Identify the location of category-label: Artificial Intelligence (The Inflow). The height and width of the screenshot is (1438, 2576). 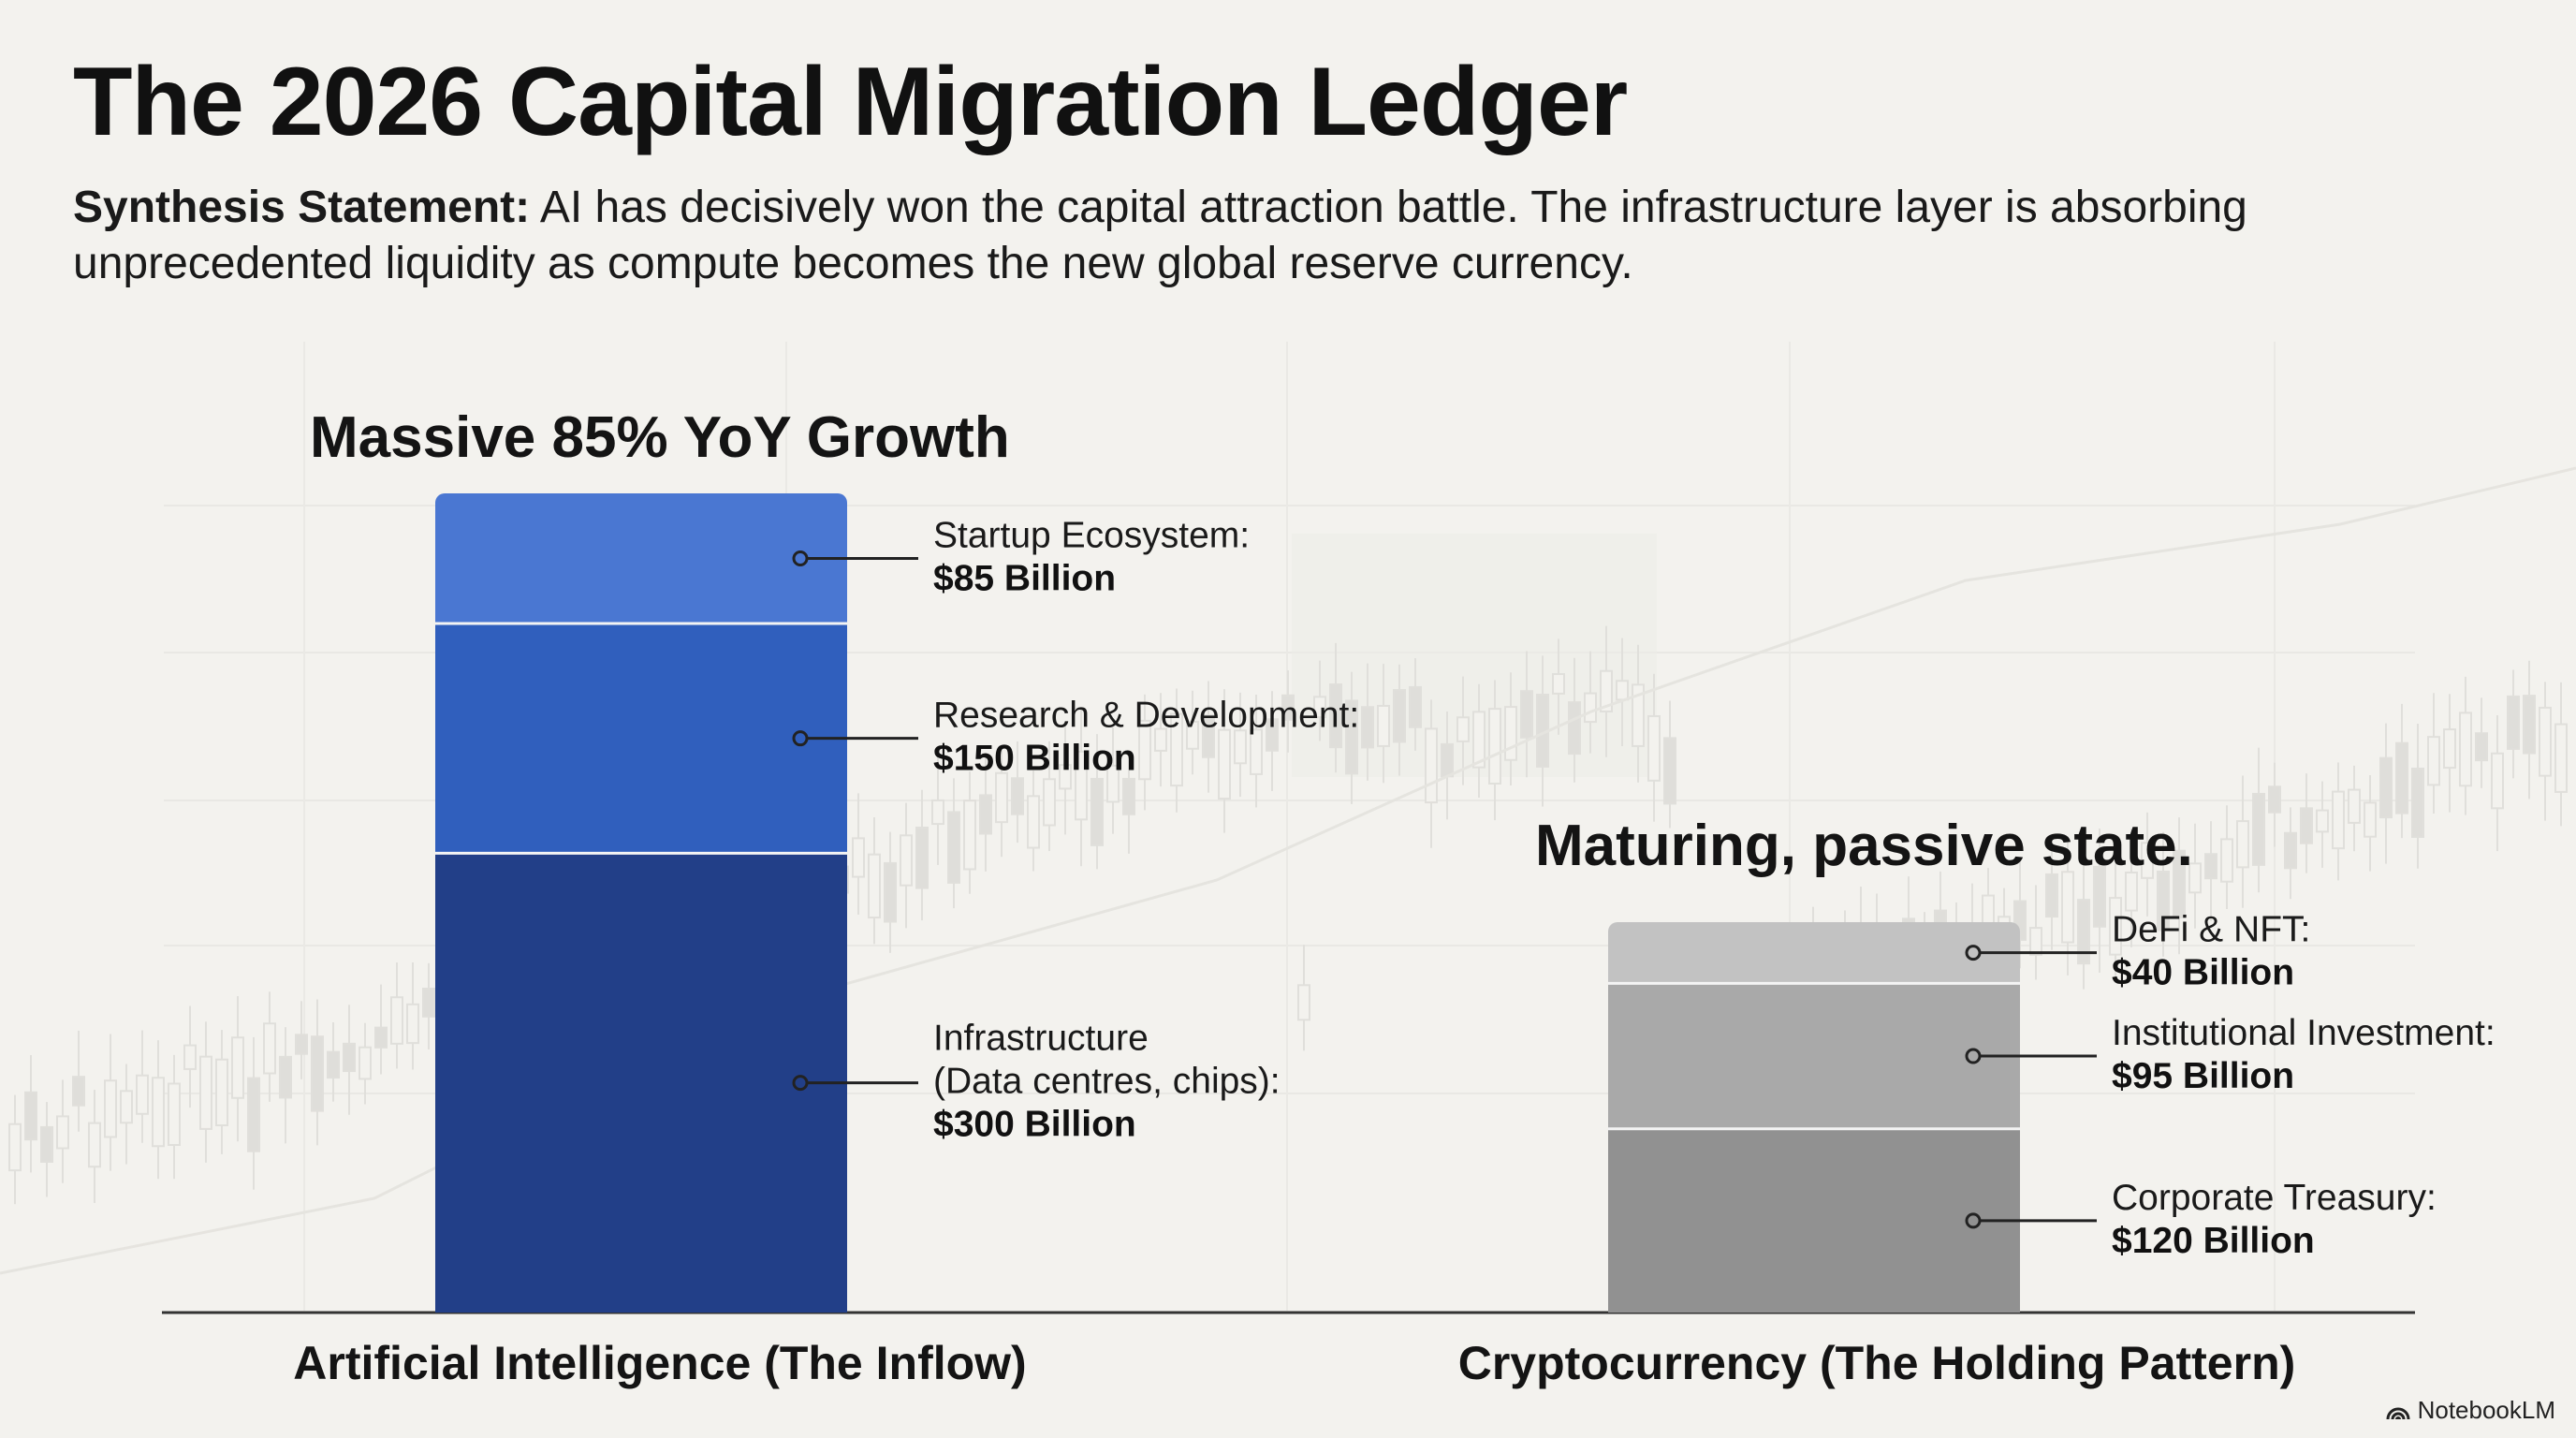
(660, 1363).